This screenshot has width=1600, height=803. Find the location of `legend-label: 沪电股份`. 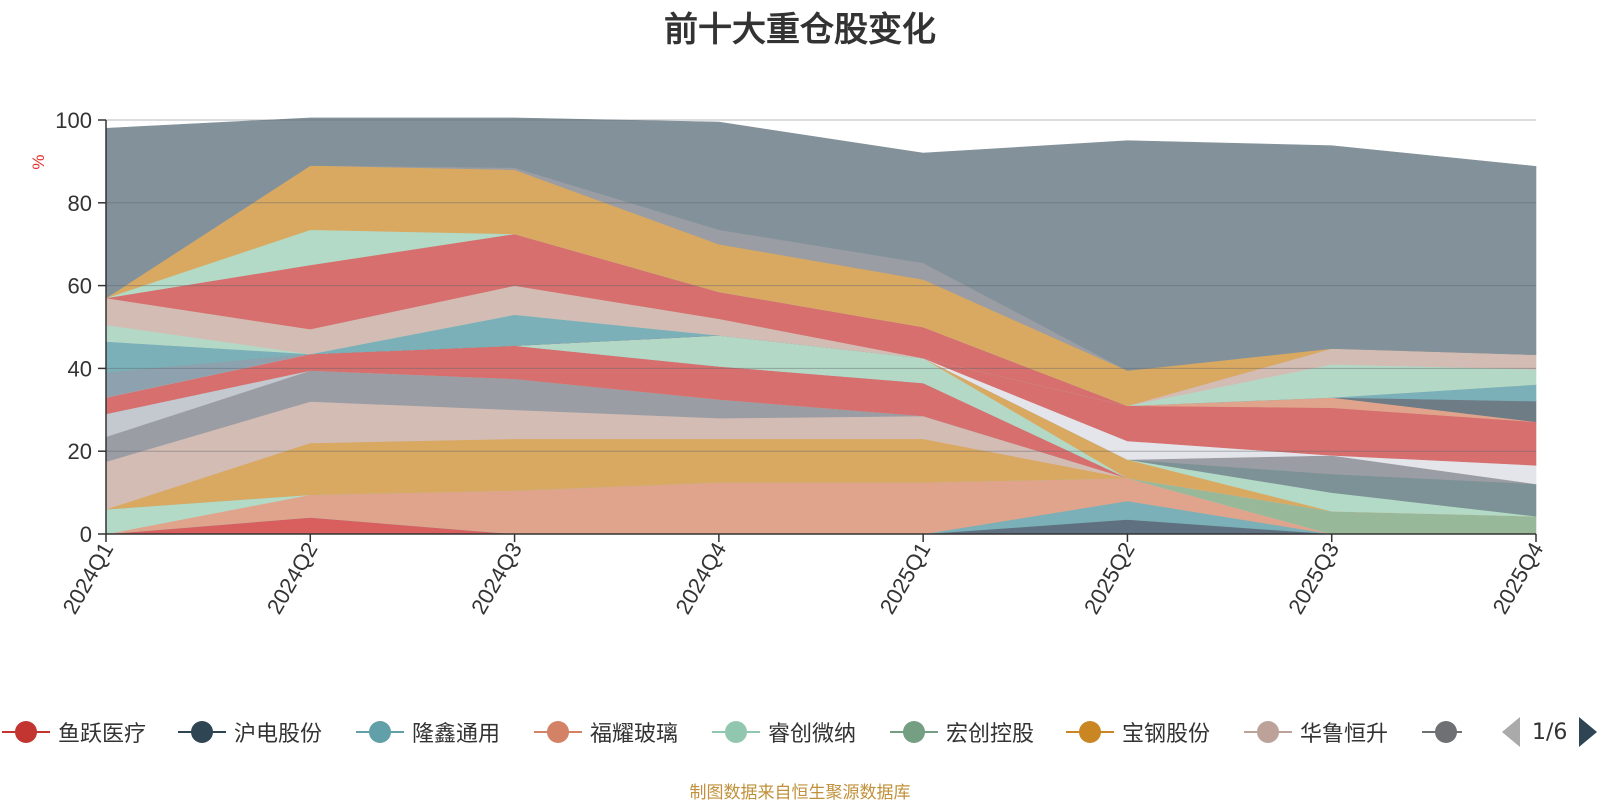

legend-label: 沪电股份 is located at coordinates (278, 734).